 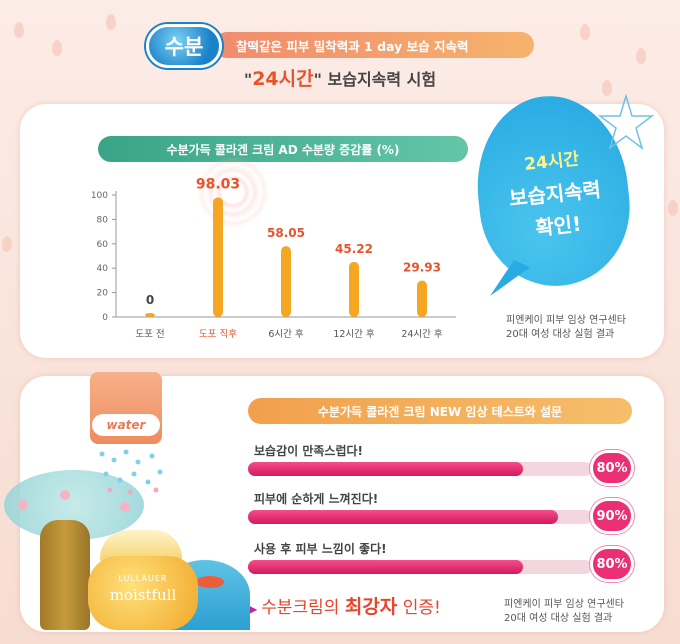 I want to click on claim-suffix: 인증!, so click(x=419, y=608).